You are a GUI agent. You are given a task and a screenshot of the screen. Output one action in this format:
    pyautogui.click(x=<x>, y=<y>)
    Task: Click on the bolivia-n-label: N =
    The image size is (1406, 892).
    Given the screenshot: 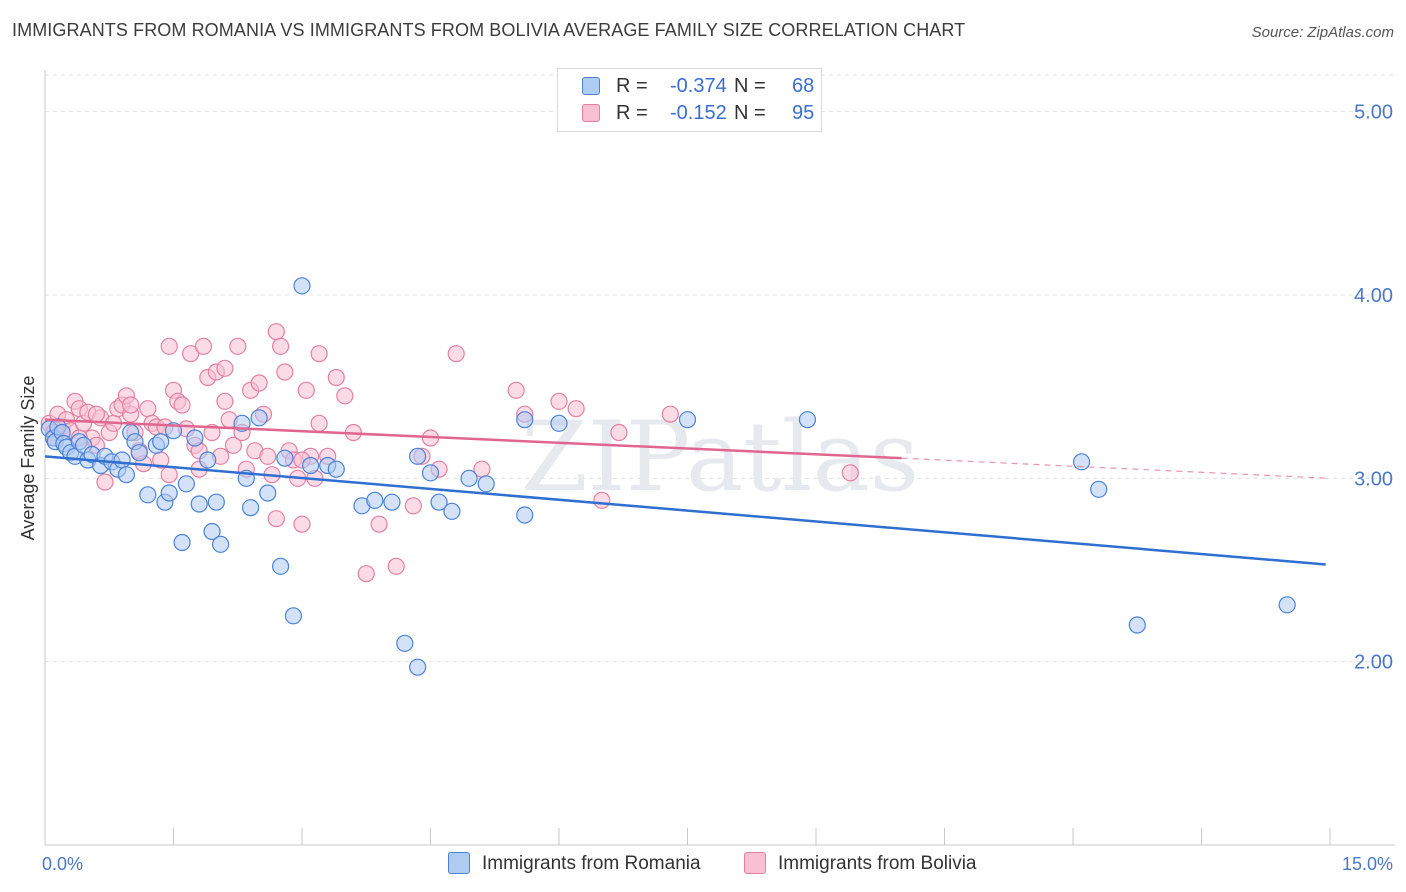 What is the action you would take?
    pyautogui.click(x=750, y=113)
    